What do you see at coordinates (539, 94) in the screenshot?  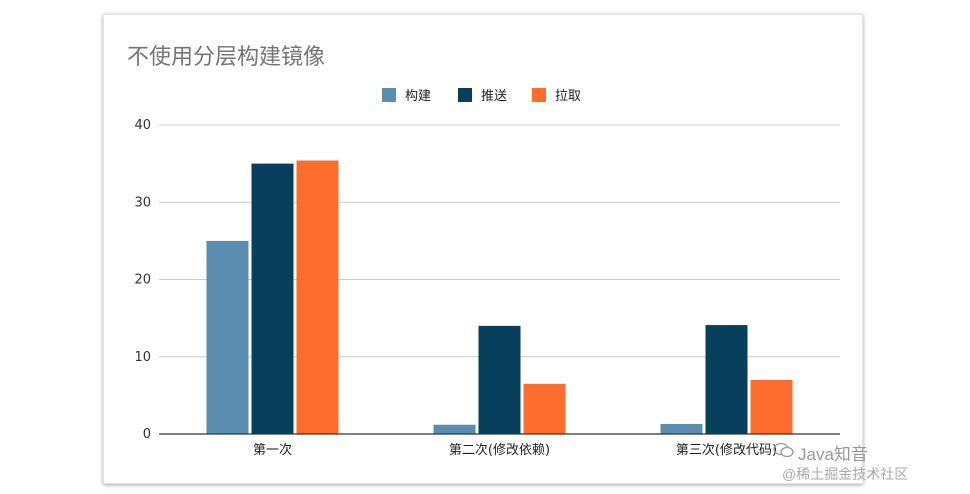 I see `legend-swatch-pull` at bounding box center [539, 94].